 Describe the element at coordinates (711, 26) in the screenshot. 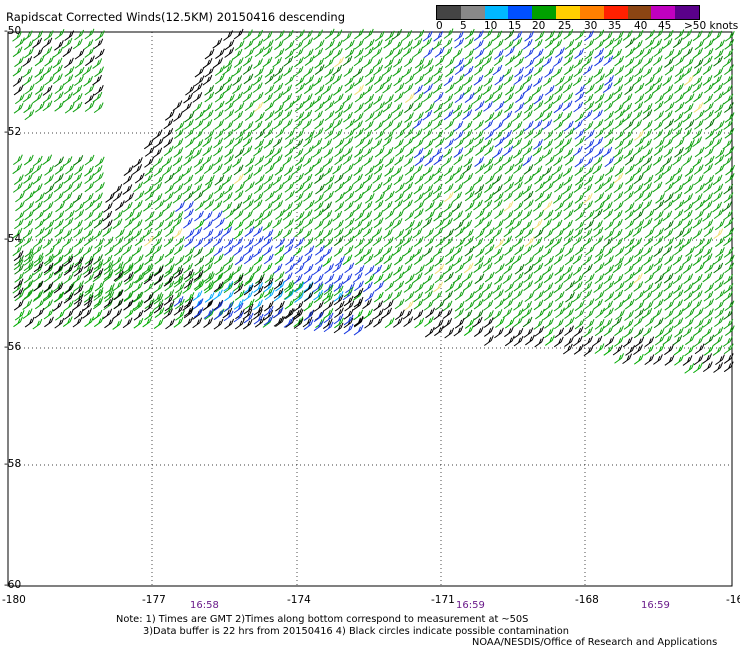

I see `legend-tick-label: >50 knots` at that location.